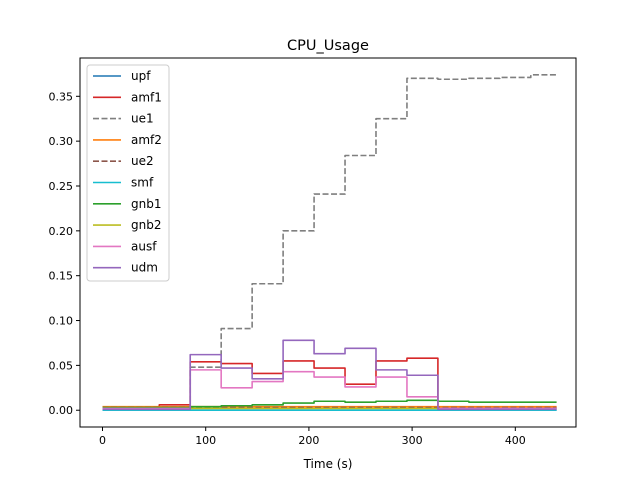 Image resolution: width=640 pixels, height=480 pixels. What do you see at coordinates (146, 97) in the screenshot?
I see `legend-label-amf1: amf1` at bounding box center [146, 97].